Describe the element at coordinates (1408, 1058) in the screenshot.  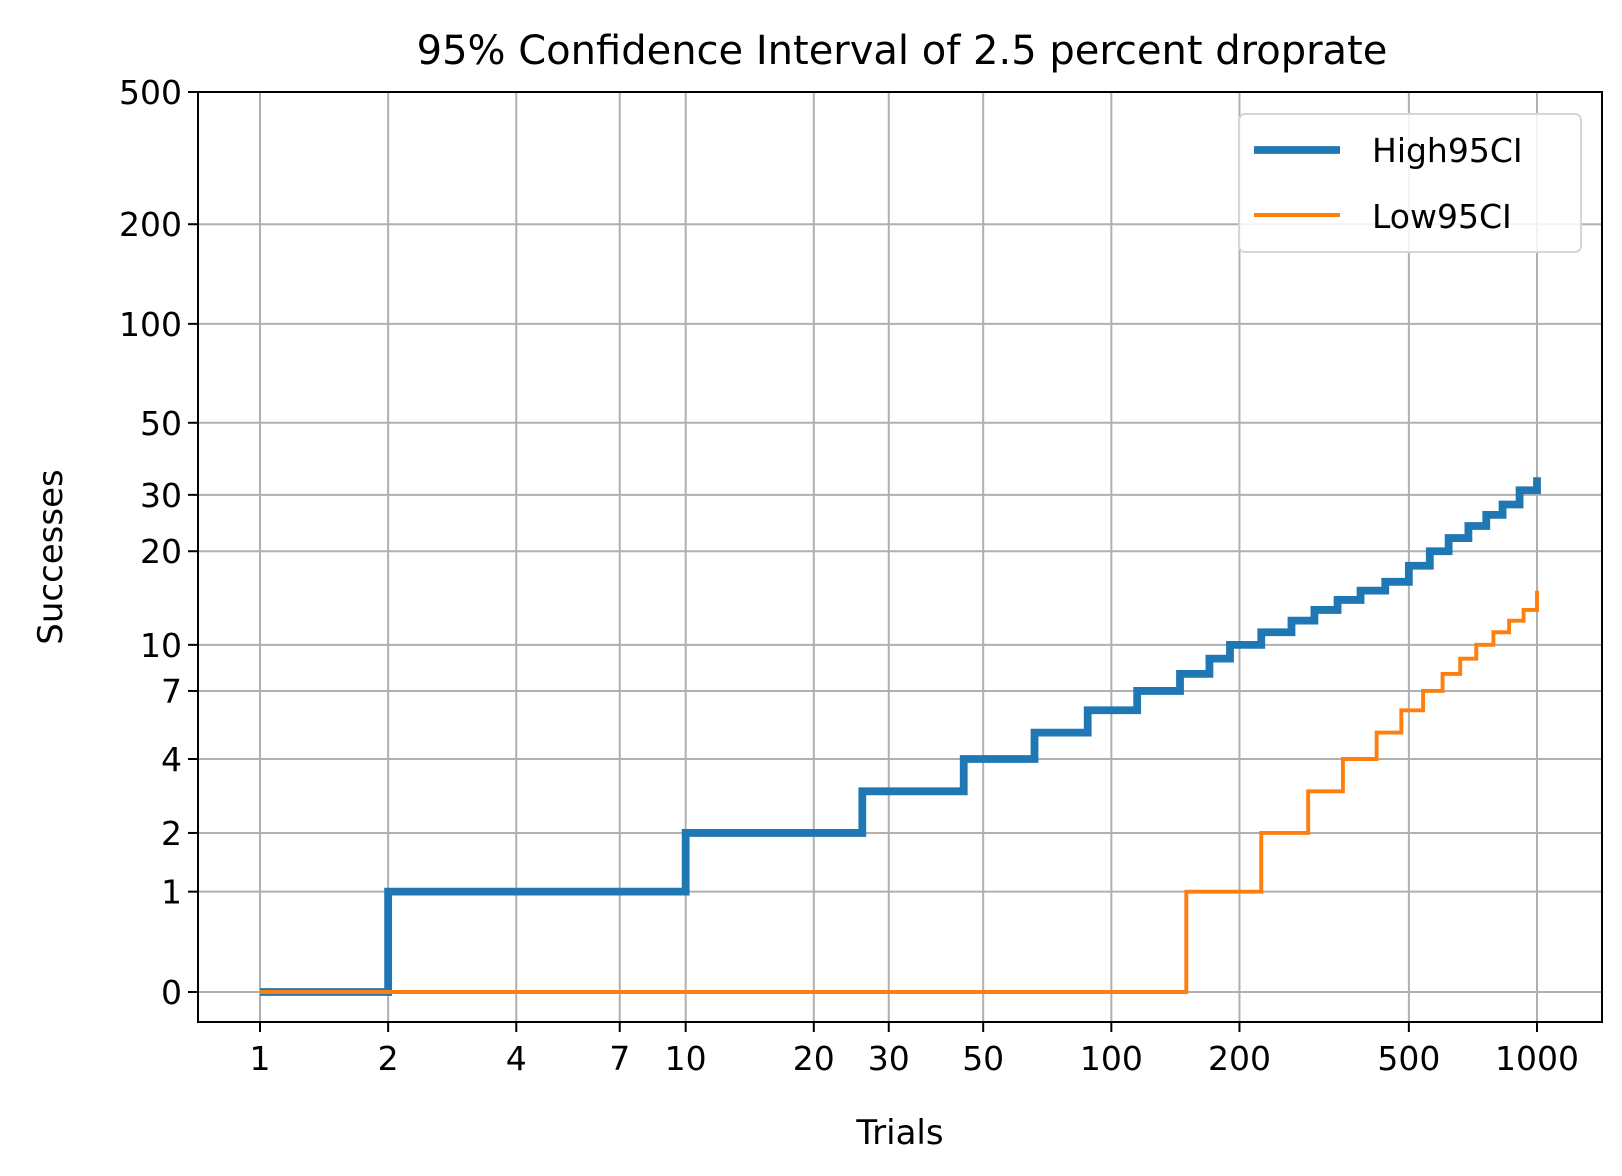
I see `x-tick-label-500: 500` at that location.